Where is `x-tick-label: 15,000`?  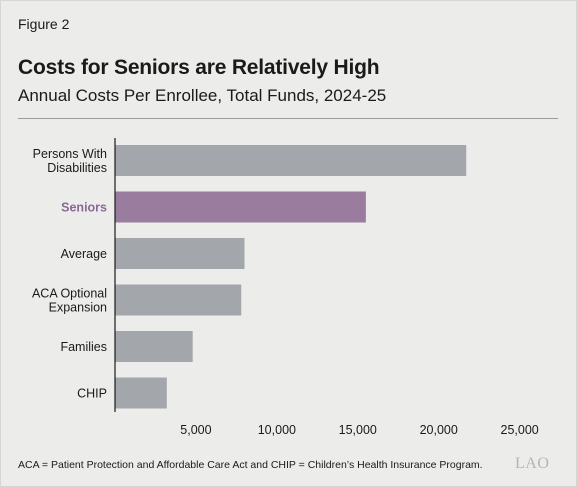 x-tick-label: 15,000 is located at coordinates (358, 430).